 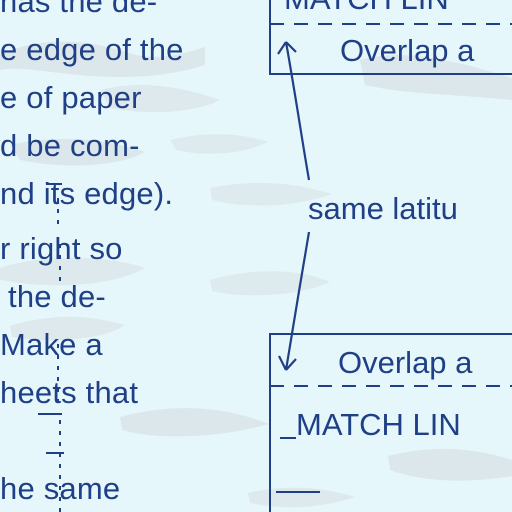 I want to click on top-sheet-box, so click(x=390, y=37).